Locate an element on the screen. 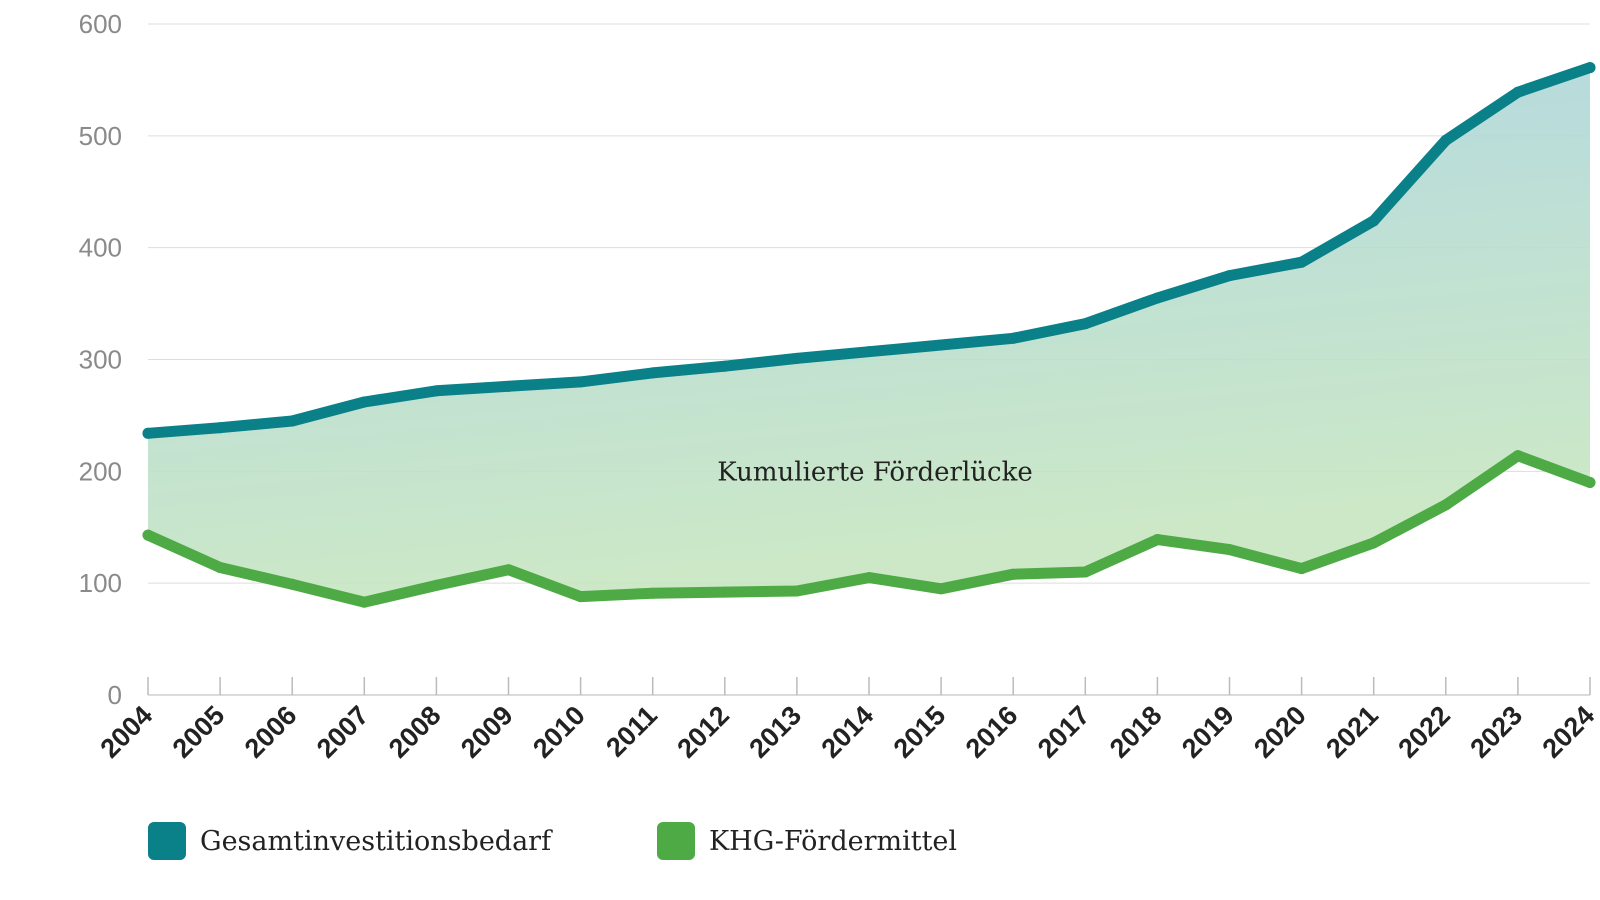 The width and height of the screenshot is (1600, 900). x-tick-label-2004: 2004 is located at coordinates (127, 732).